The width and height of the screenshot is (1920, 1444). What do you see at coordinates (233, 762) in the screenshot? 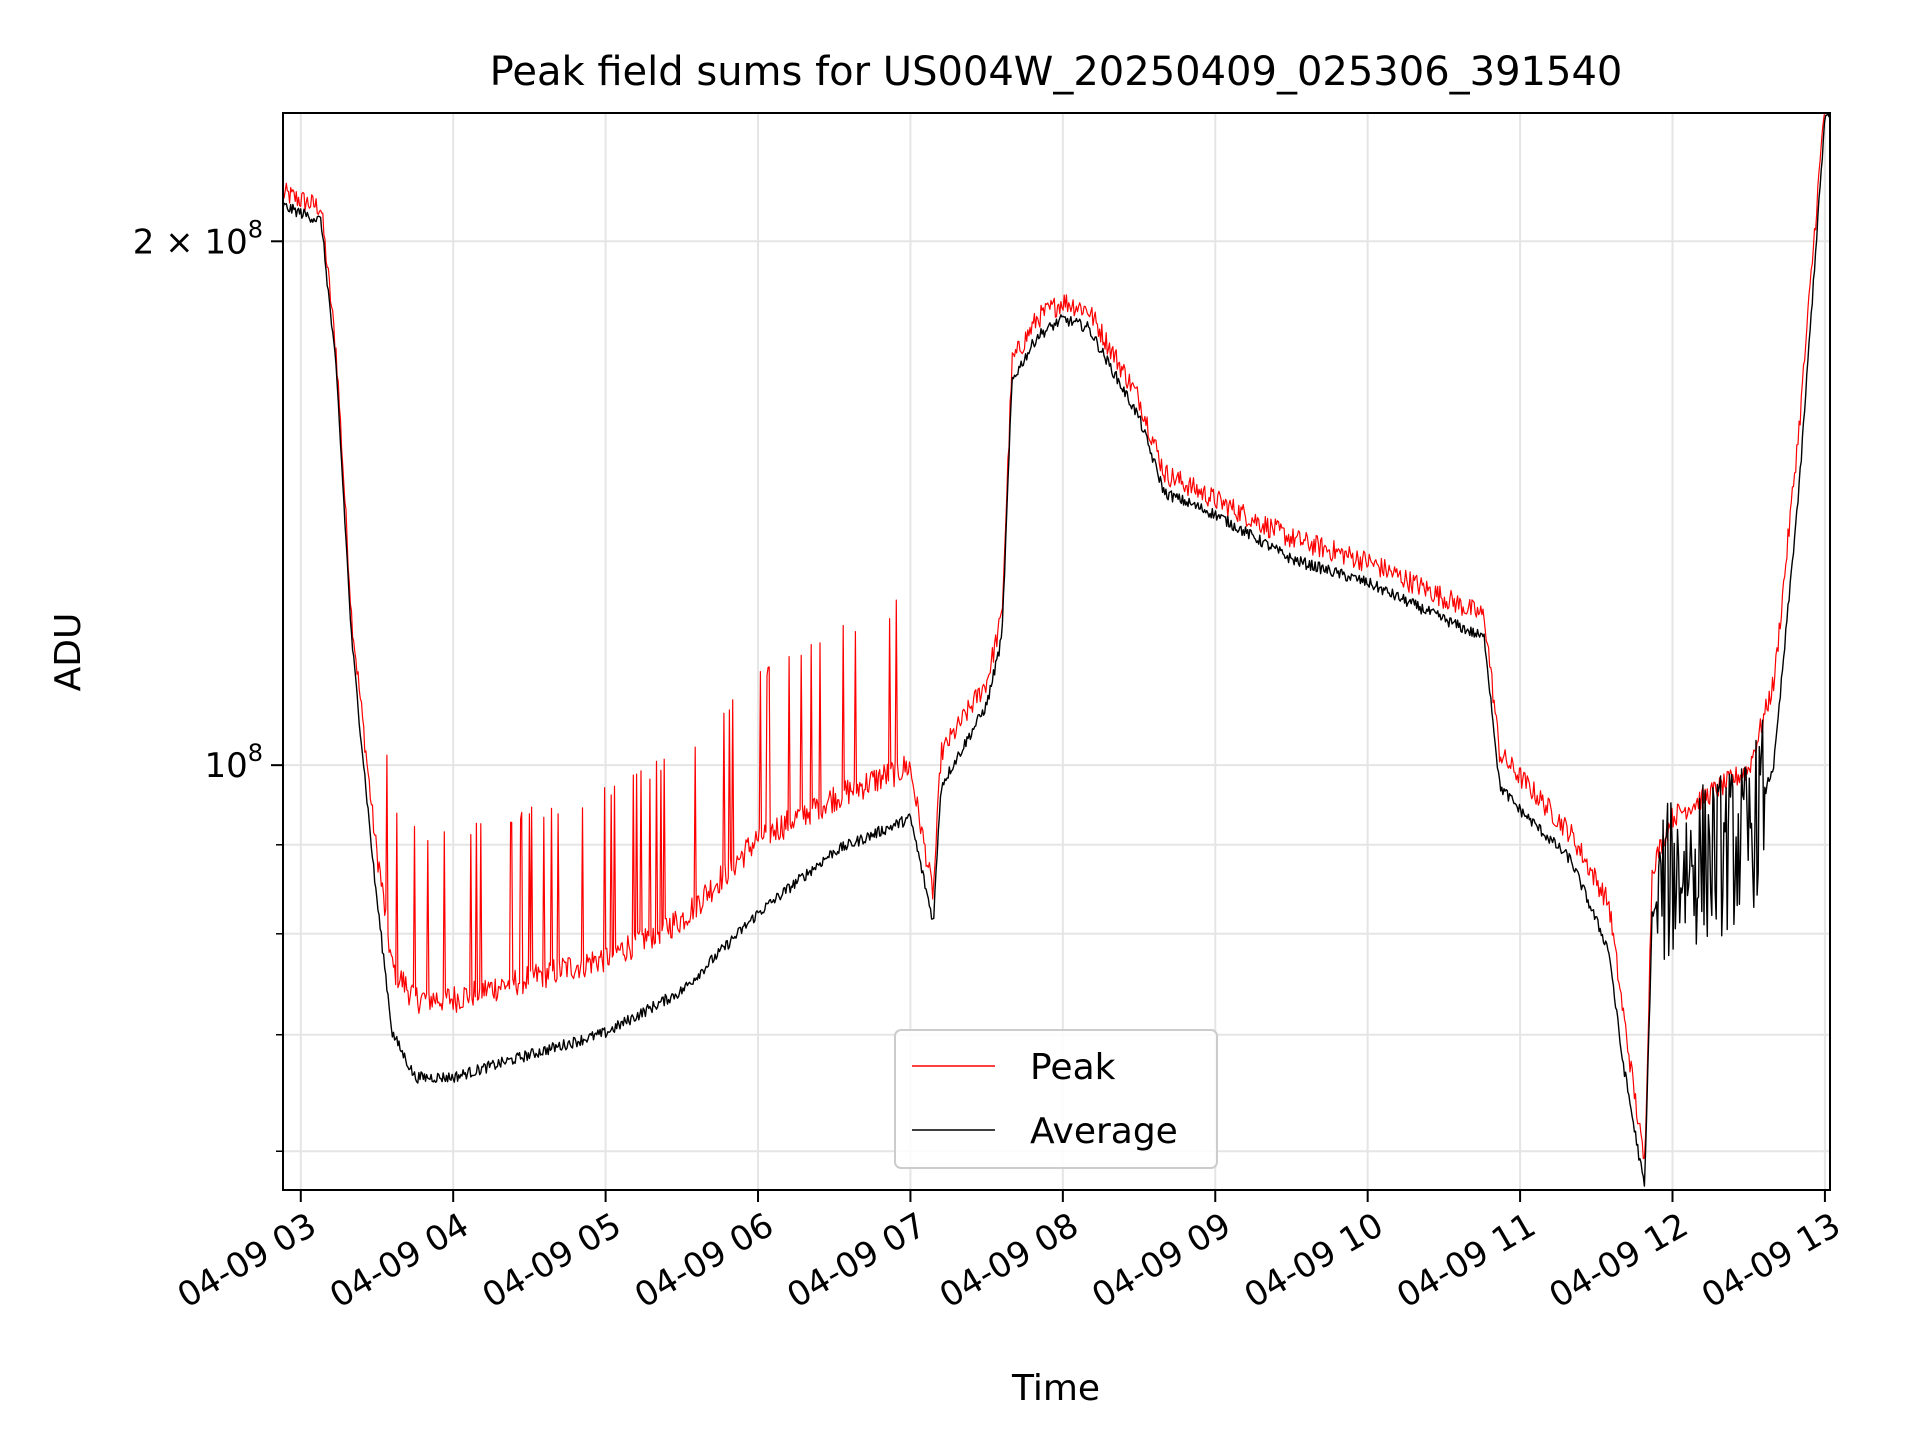
I see `y-tick-label: 108` at bounding box center [233, 762].